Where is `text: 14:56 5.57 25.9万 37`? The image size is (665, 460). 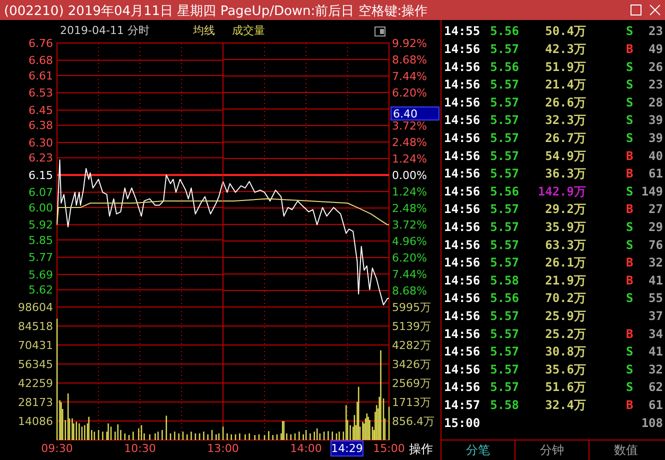
text: 14:56 5.57 25.9万 37 is located at coordinates (553, 316).